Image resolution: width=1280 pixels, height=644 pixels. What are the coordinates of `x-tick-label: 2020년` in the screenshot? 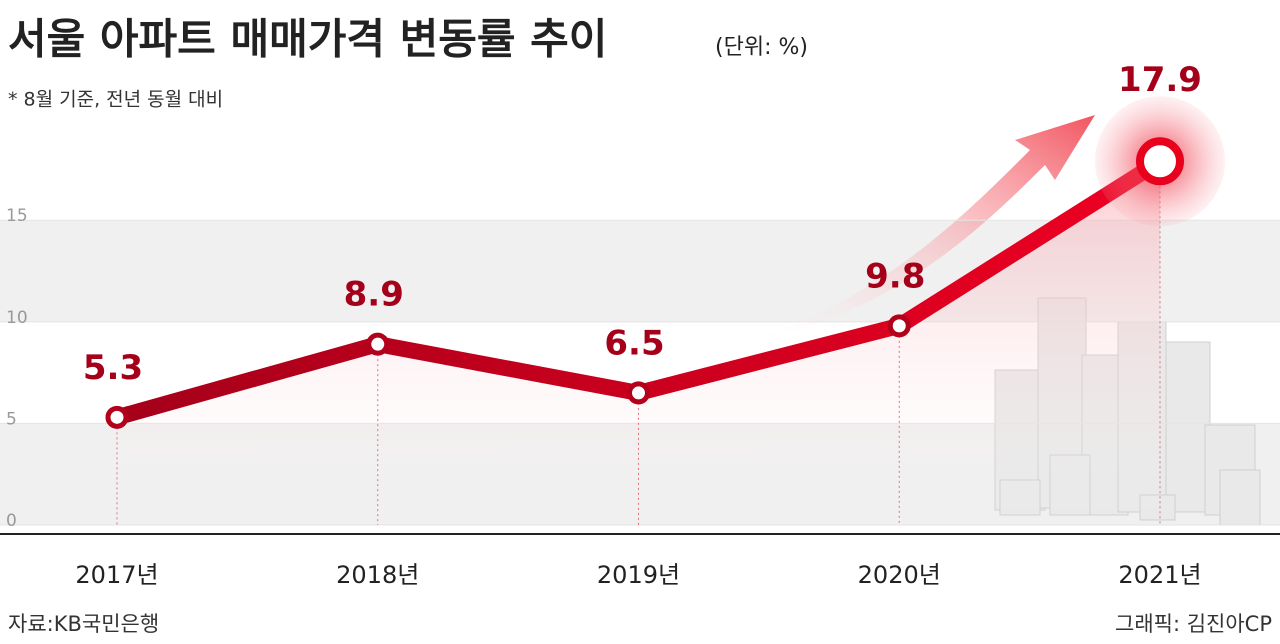 It's located at (899, 575).